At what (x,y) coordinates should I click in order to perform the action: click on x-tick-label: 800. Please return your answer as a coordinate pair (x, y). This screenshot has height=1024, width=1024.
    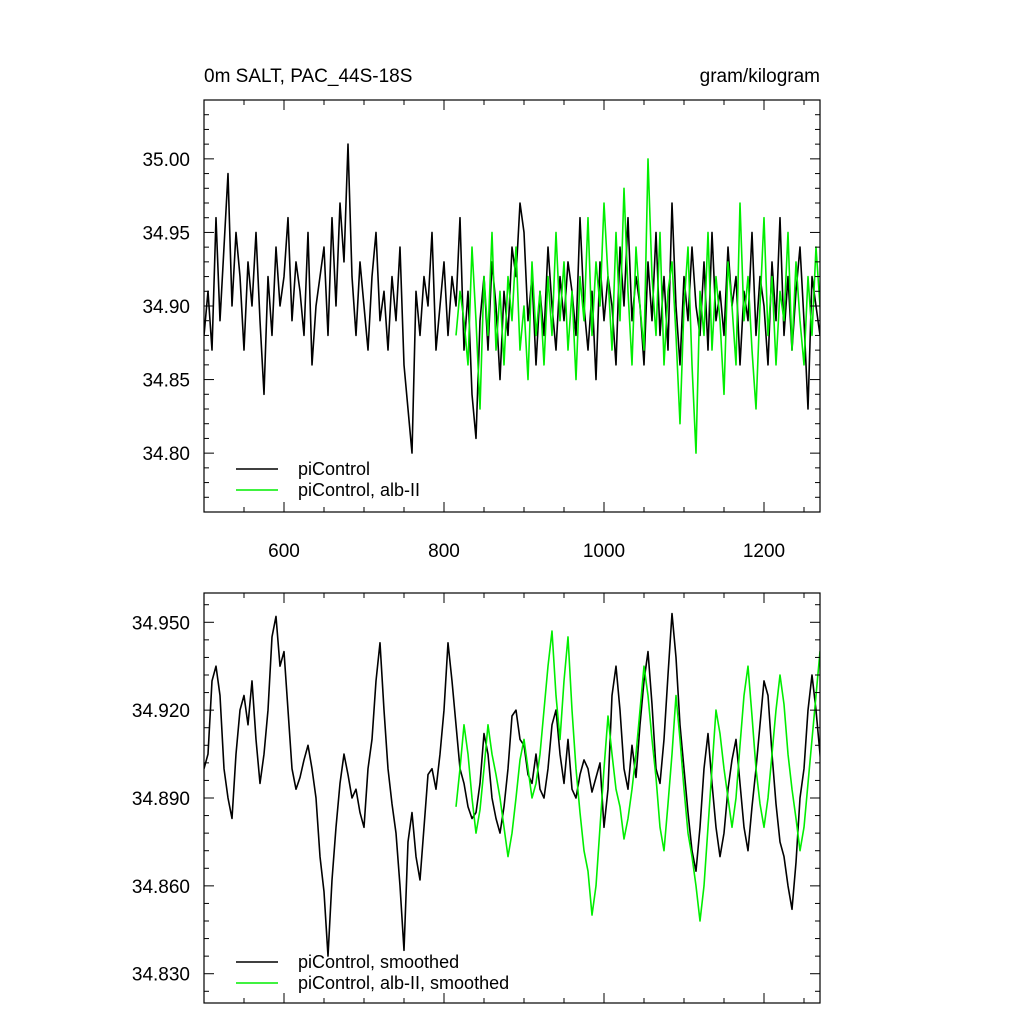
    Looking at the image, I should click on (444, 551).